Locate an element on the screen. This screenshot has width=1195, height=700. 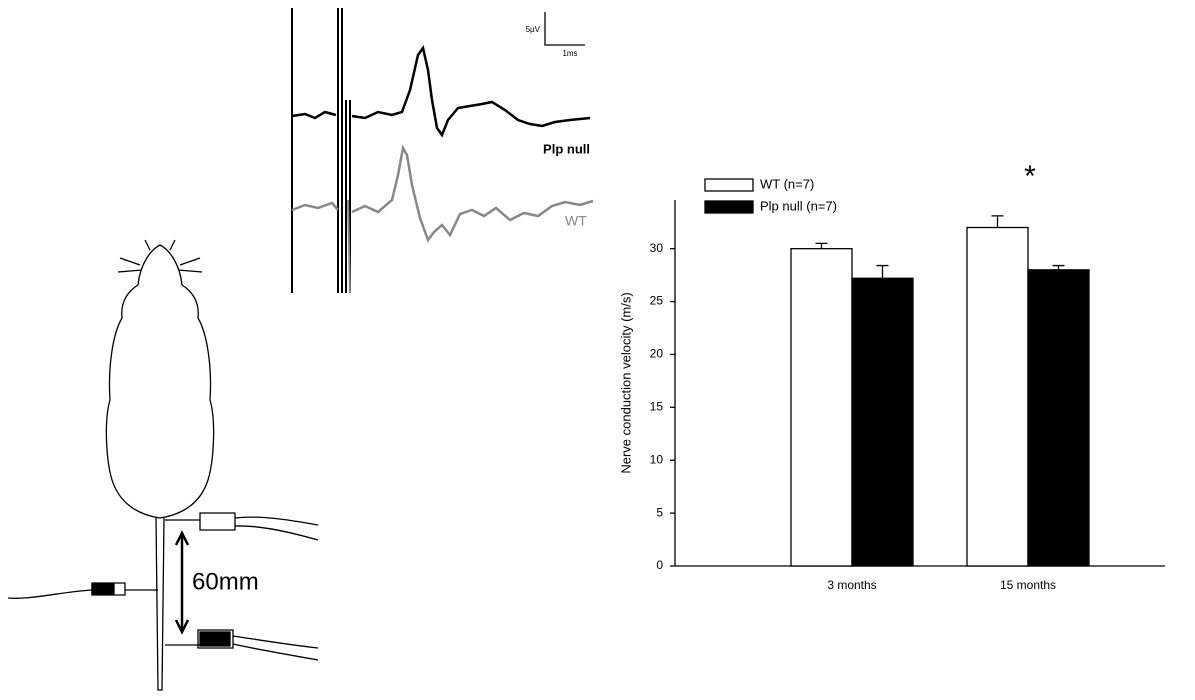
stimulus-artifact-wt is located at coordinates (349, 246).